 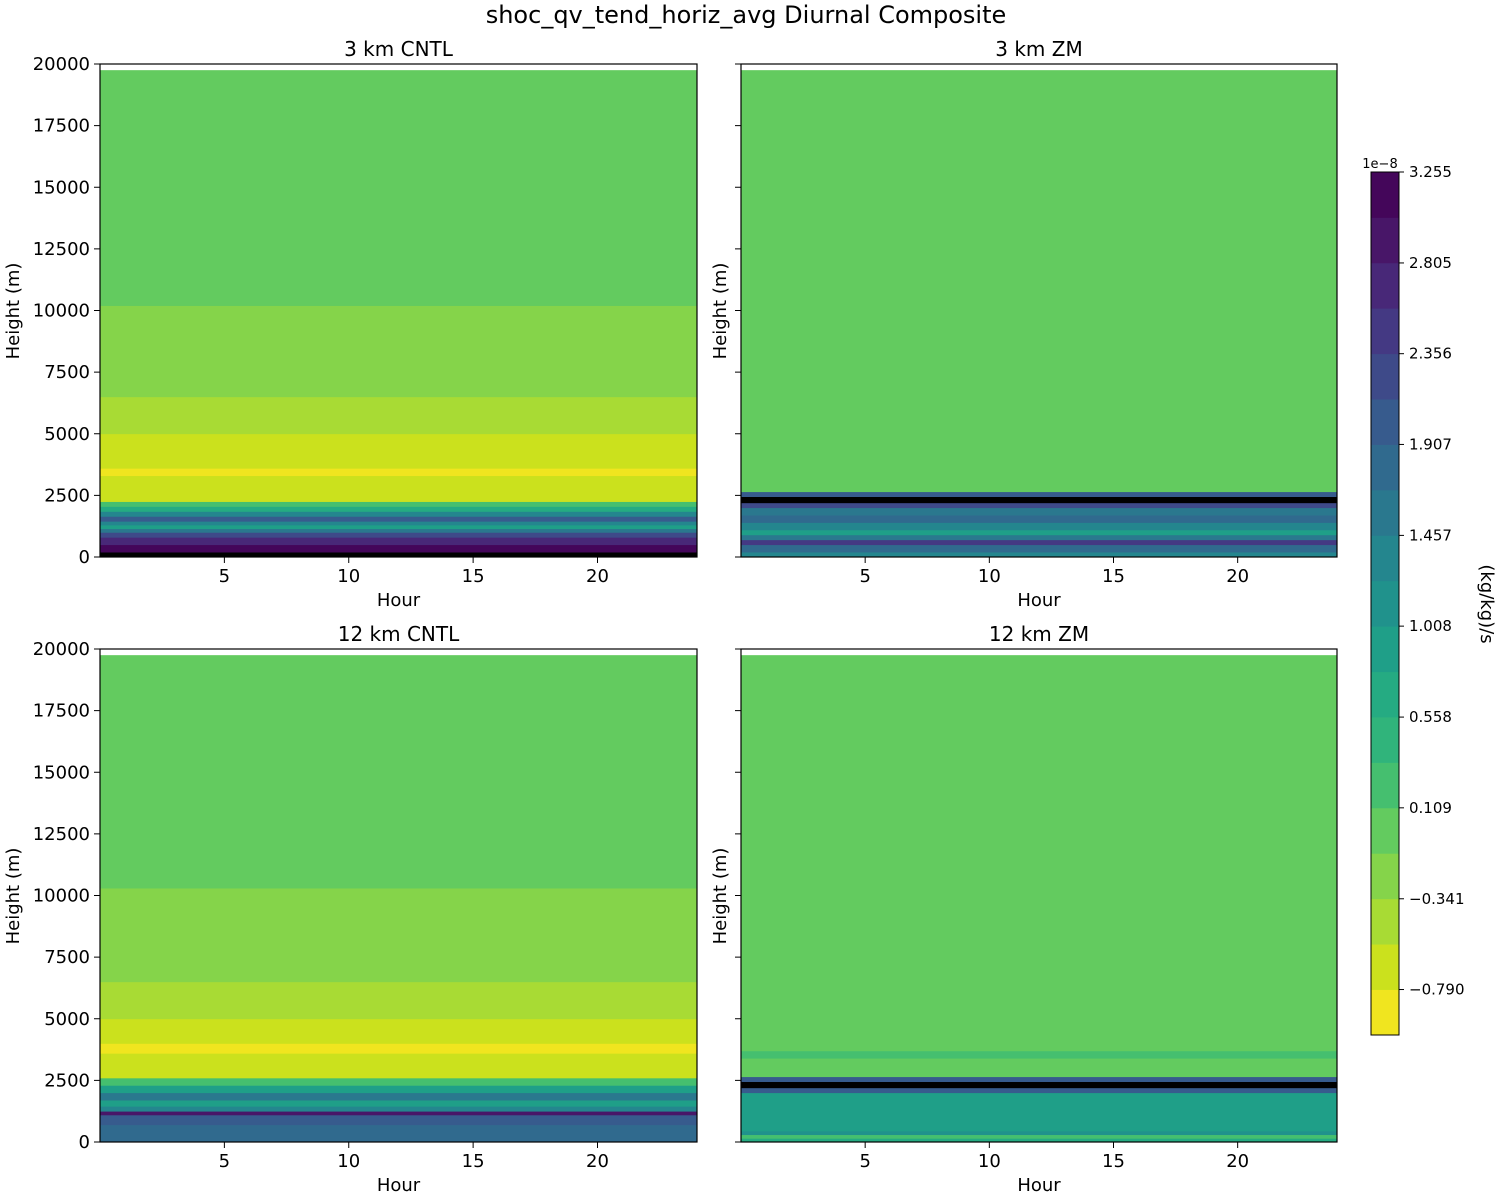 I want to click on y-tick-label: 20000, so click(x=61, y=64).